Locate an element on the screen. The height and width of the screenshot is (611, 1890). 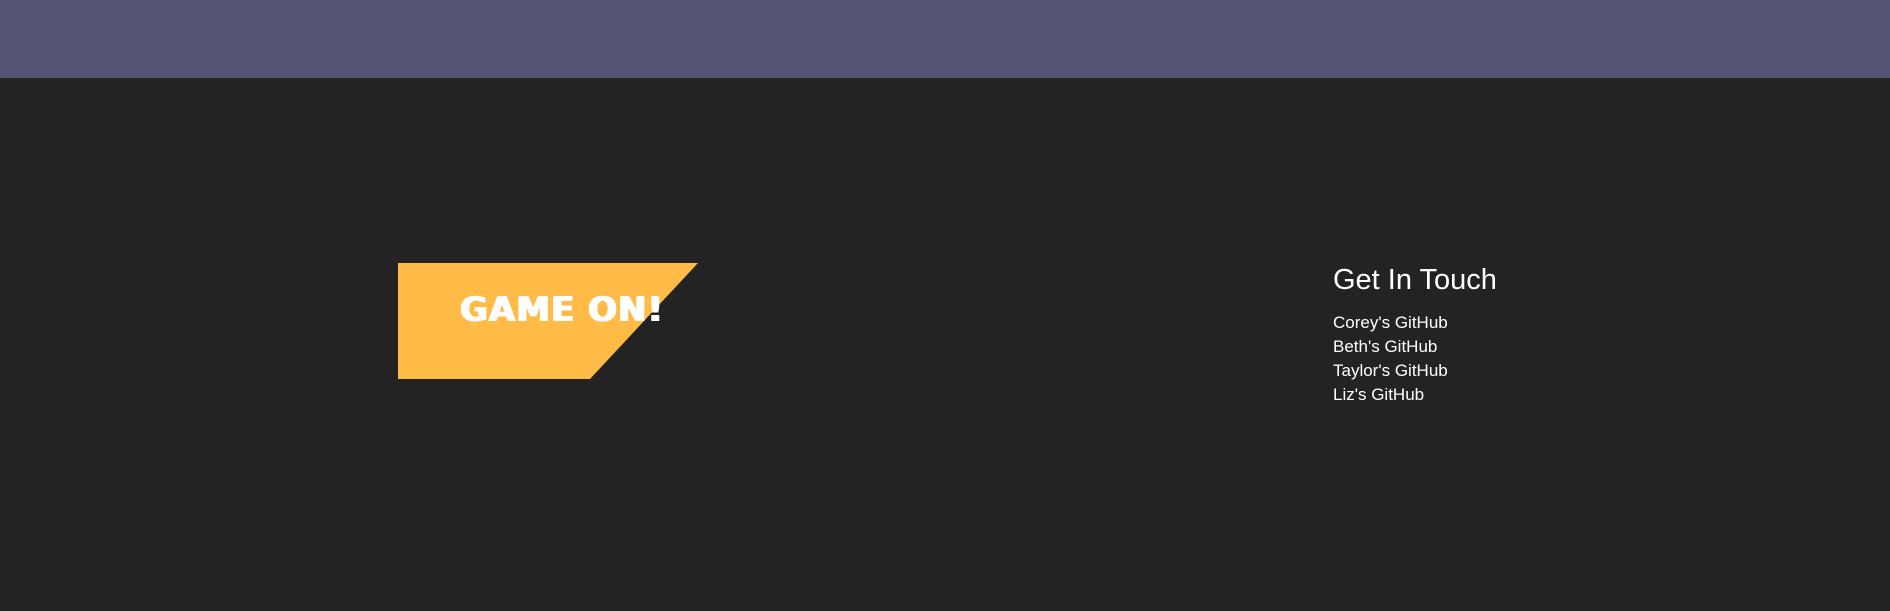
list-item: Corey's GitHub is located at coordinates (1415, 323).